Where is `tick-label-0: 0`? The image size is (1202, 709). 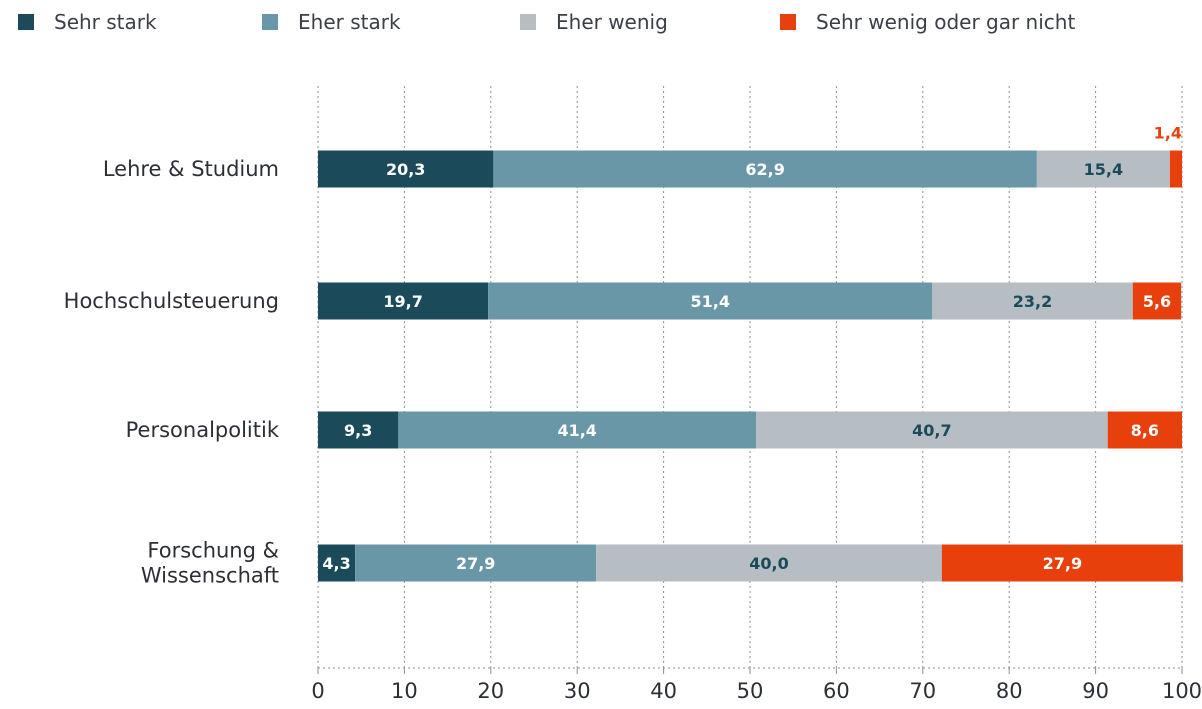 tick-label-0: 0 is located at coordinates (317, 691).